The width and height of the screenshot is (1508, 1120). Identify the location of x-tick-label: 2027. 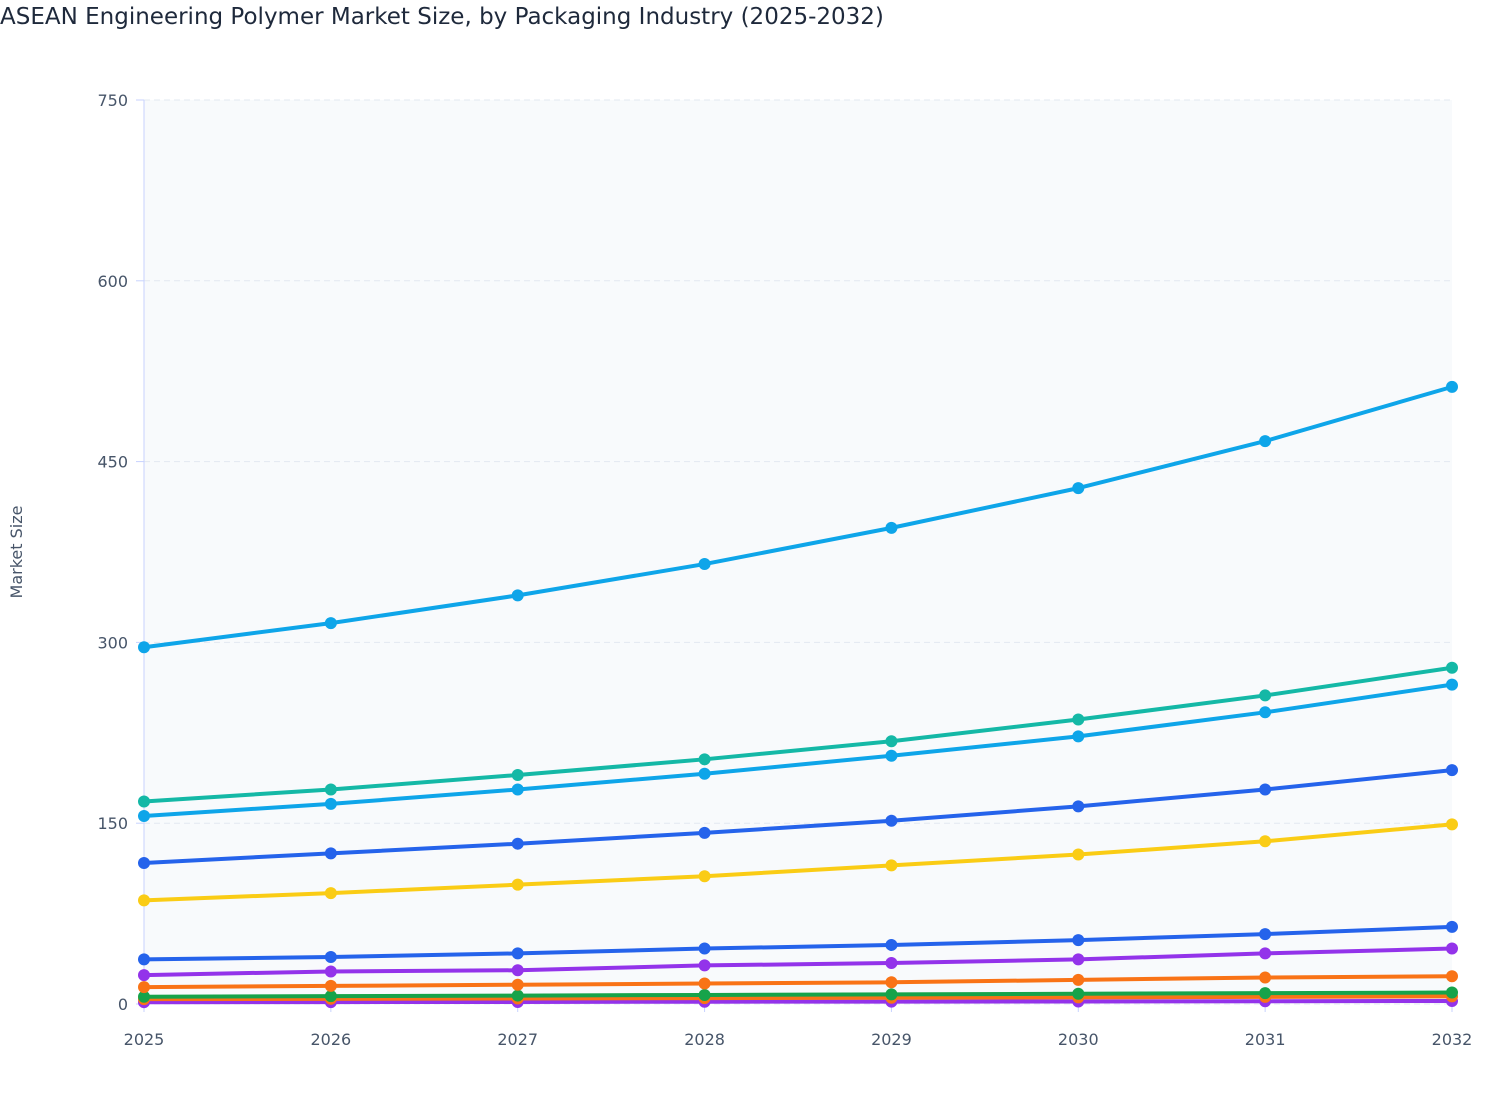
(517, 1039).